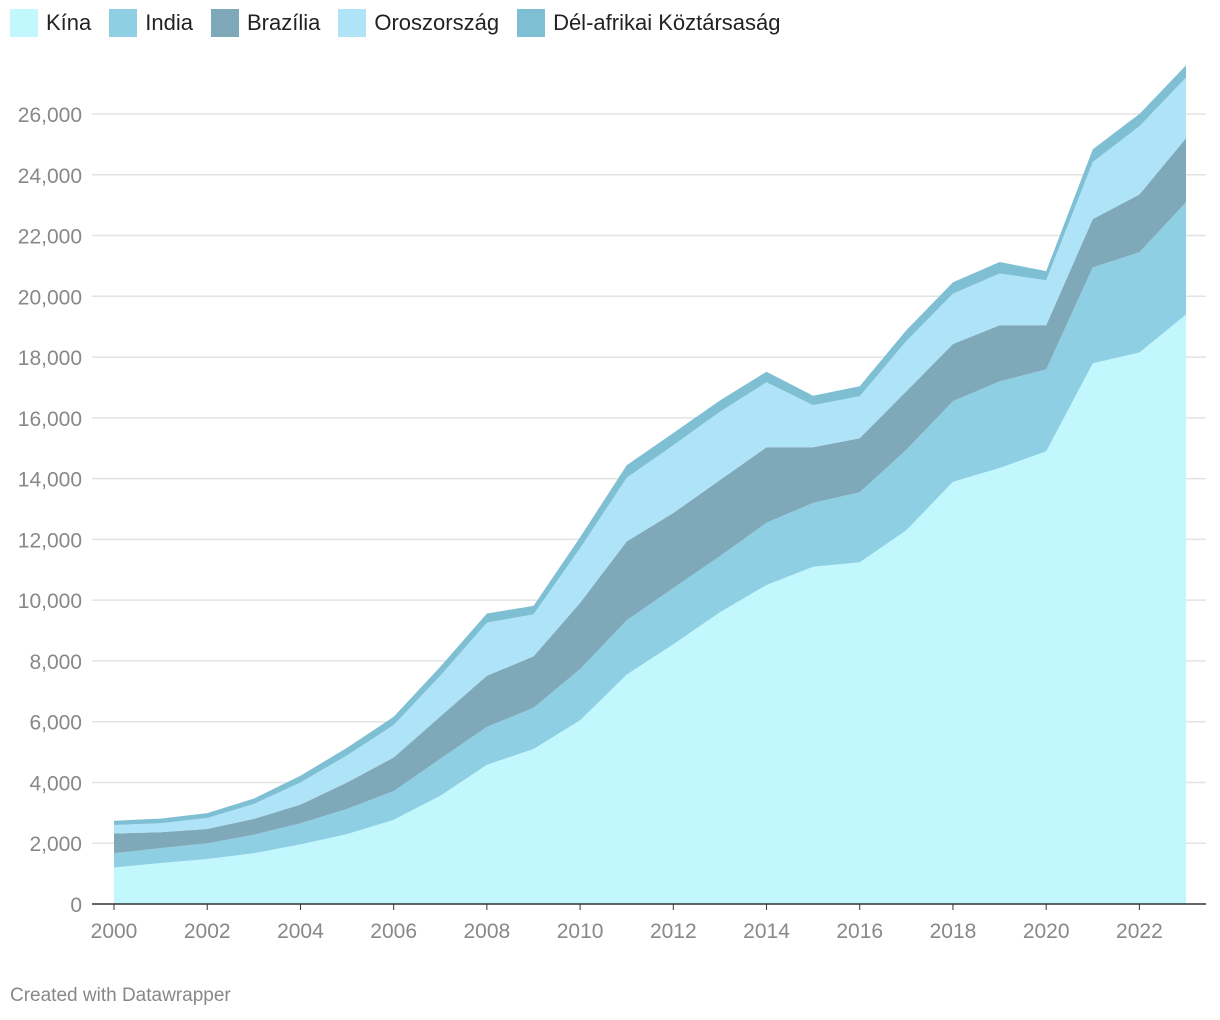 This screenshot has height=1020, width=1220. I want to click on legend-label: Brazília, so click(283, 22).